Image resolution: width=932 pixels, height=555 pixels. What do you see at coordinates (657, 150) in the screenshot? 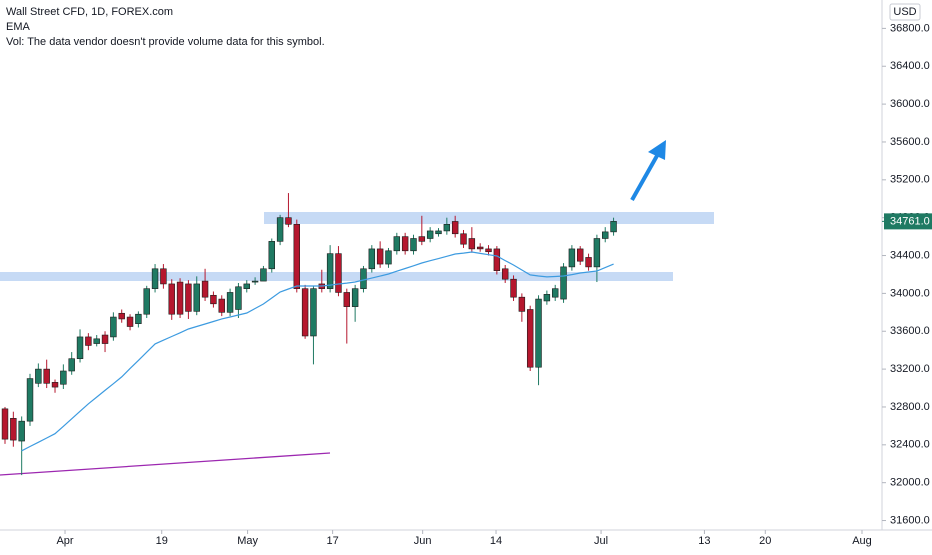
I see `arrow-head` at bounding box center [657, 150].